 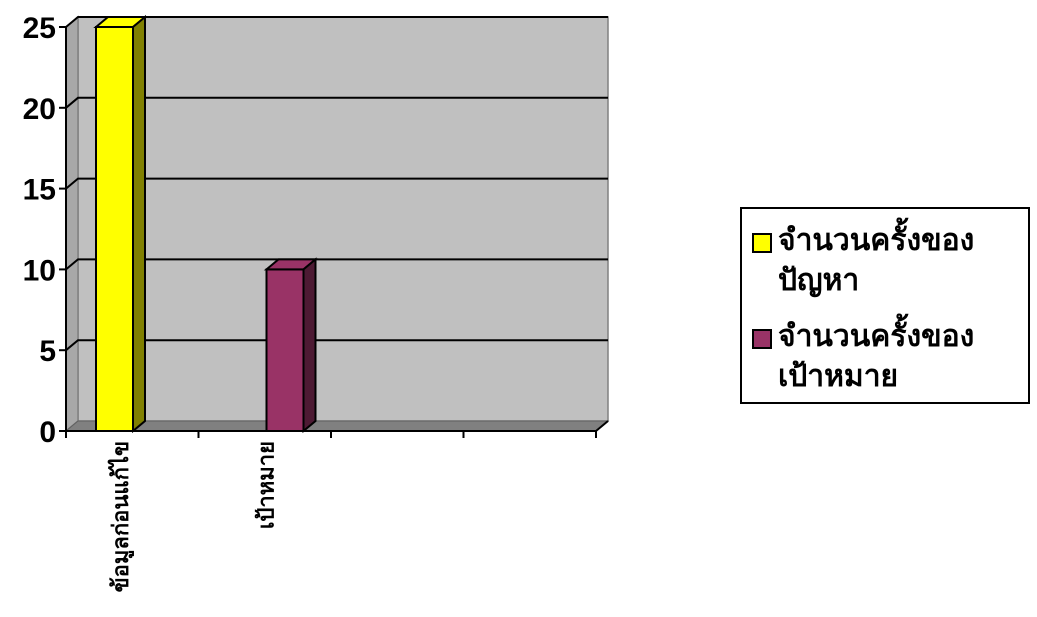 I want to click on legend-item-problem: จำนวนครั้งของปัญหา, so click(x=885, y=261).